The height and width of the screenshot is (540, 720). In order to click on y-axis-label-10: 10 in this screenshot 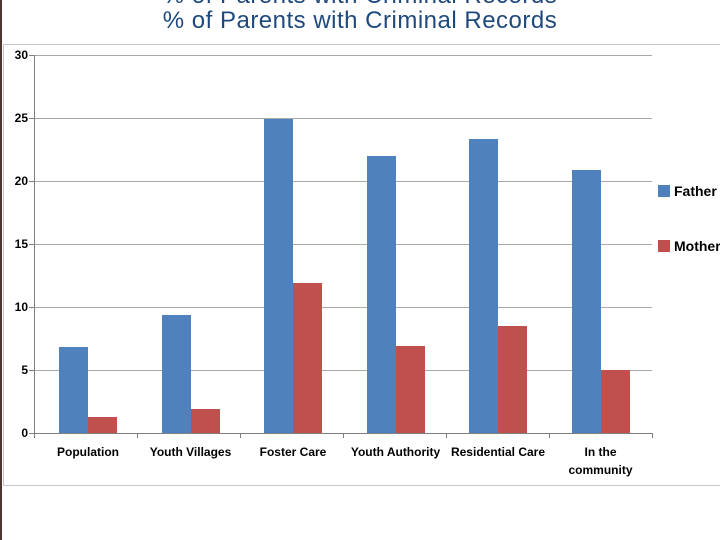, I will do `click(21, 307)`.